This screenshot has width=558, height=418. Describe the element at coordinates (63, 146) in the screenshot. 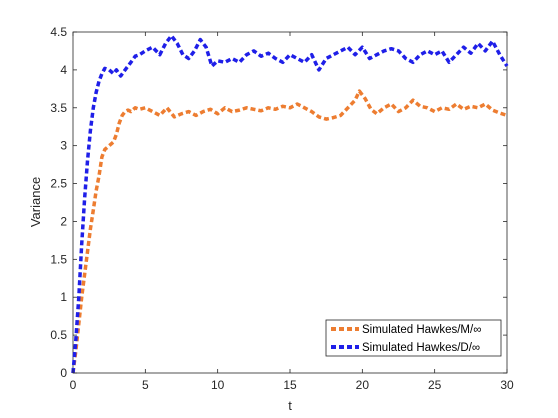

I see `y-tick-label: 3` at that location.